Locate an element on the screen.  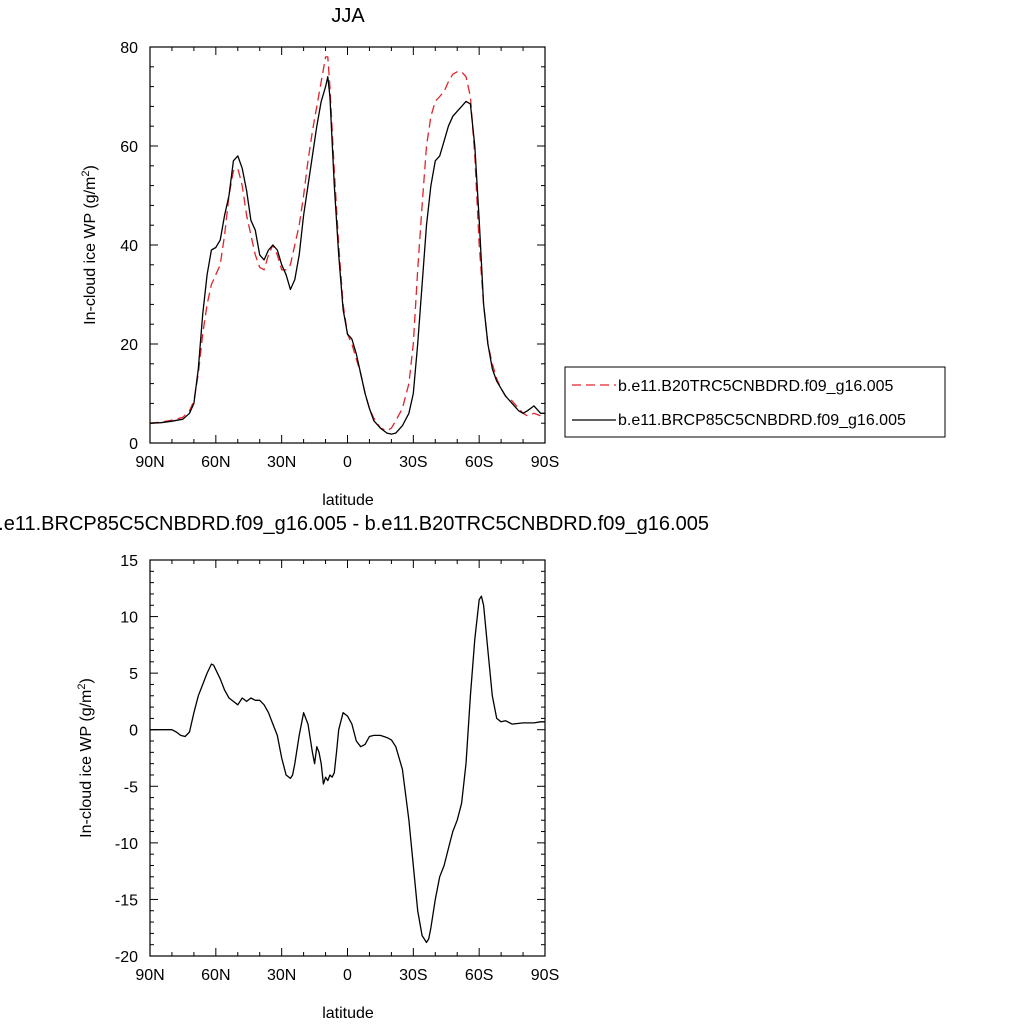
bottom-x-axis-title: latitude is located at coordinates (348, 1013).